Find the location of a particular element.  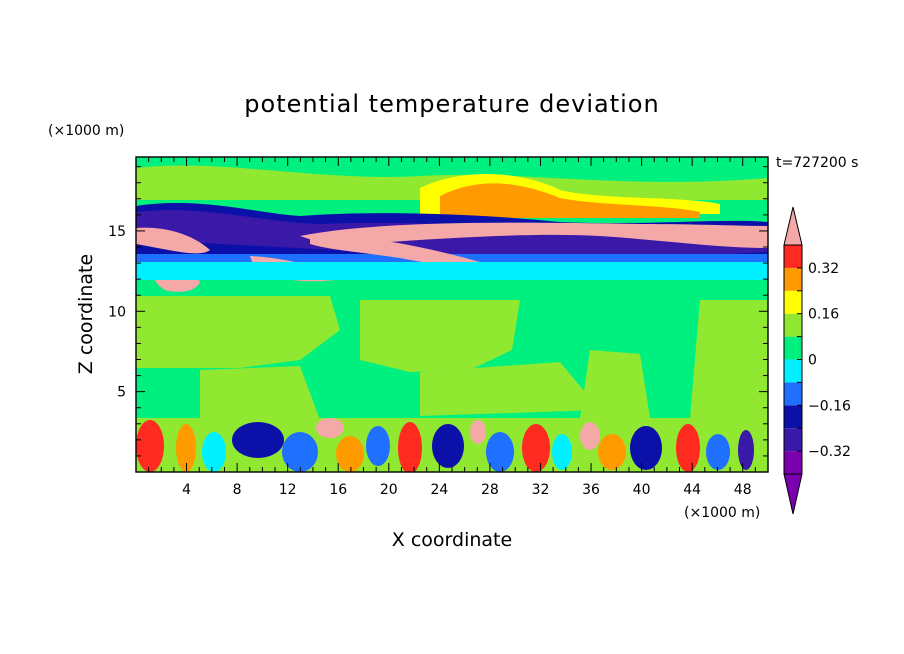

chart-title: potential temperature deviation is located at coordinates (451, 104).